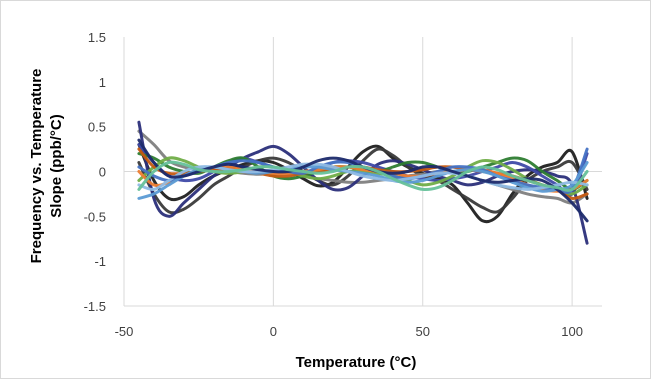 Image resolution: width=651 pixels, height=383 pixels. Describe the element at coordinates (349, 331) in the screenshot. I see `x-tick-labels: -50 0 50 100` at that location.